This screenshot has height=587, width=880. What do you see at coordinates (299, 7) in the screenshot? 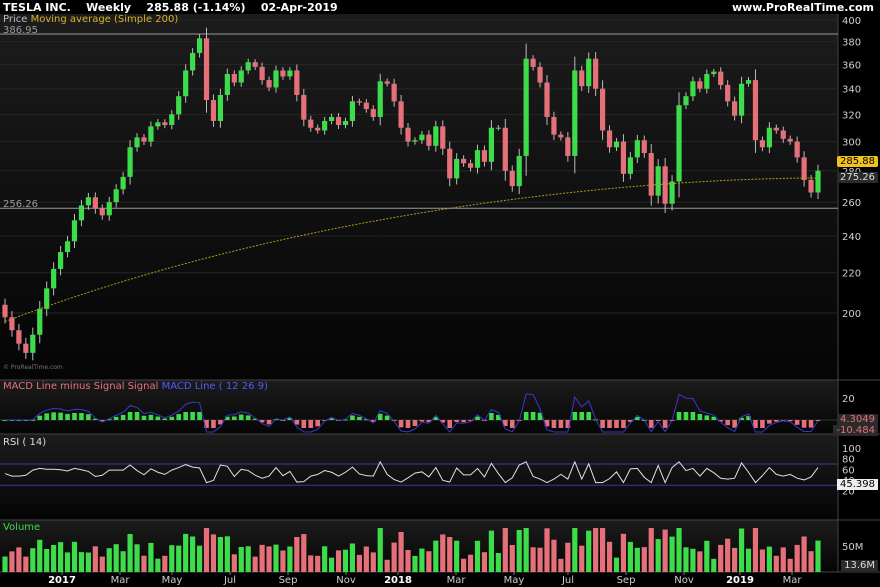
I see `quote-date: 02-Apr-2019` at bounding box center [299, 7].